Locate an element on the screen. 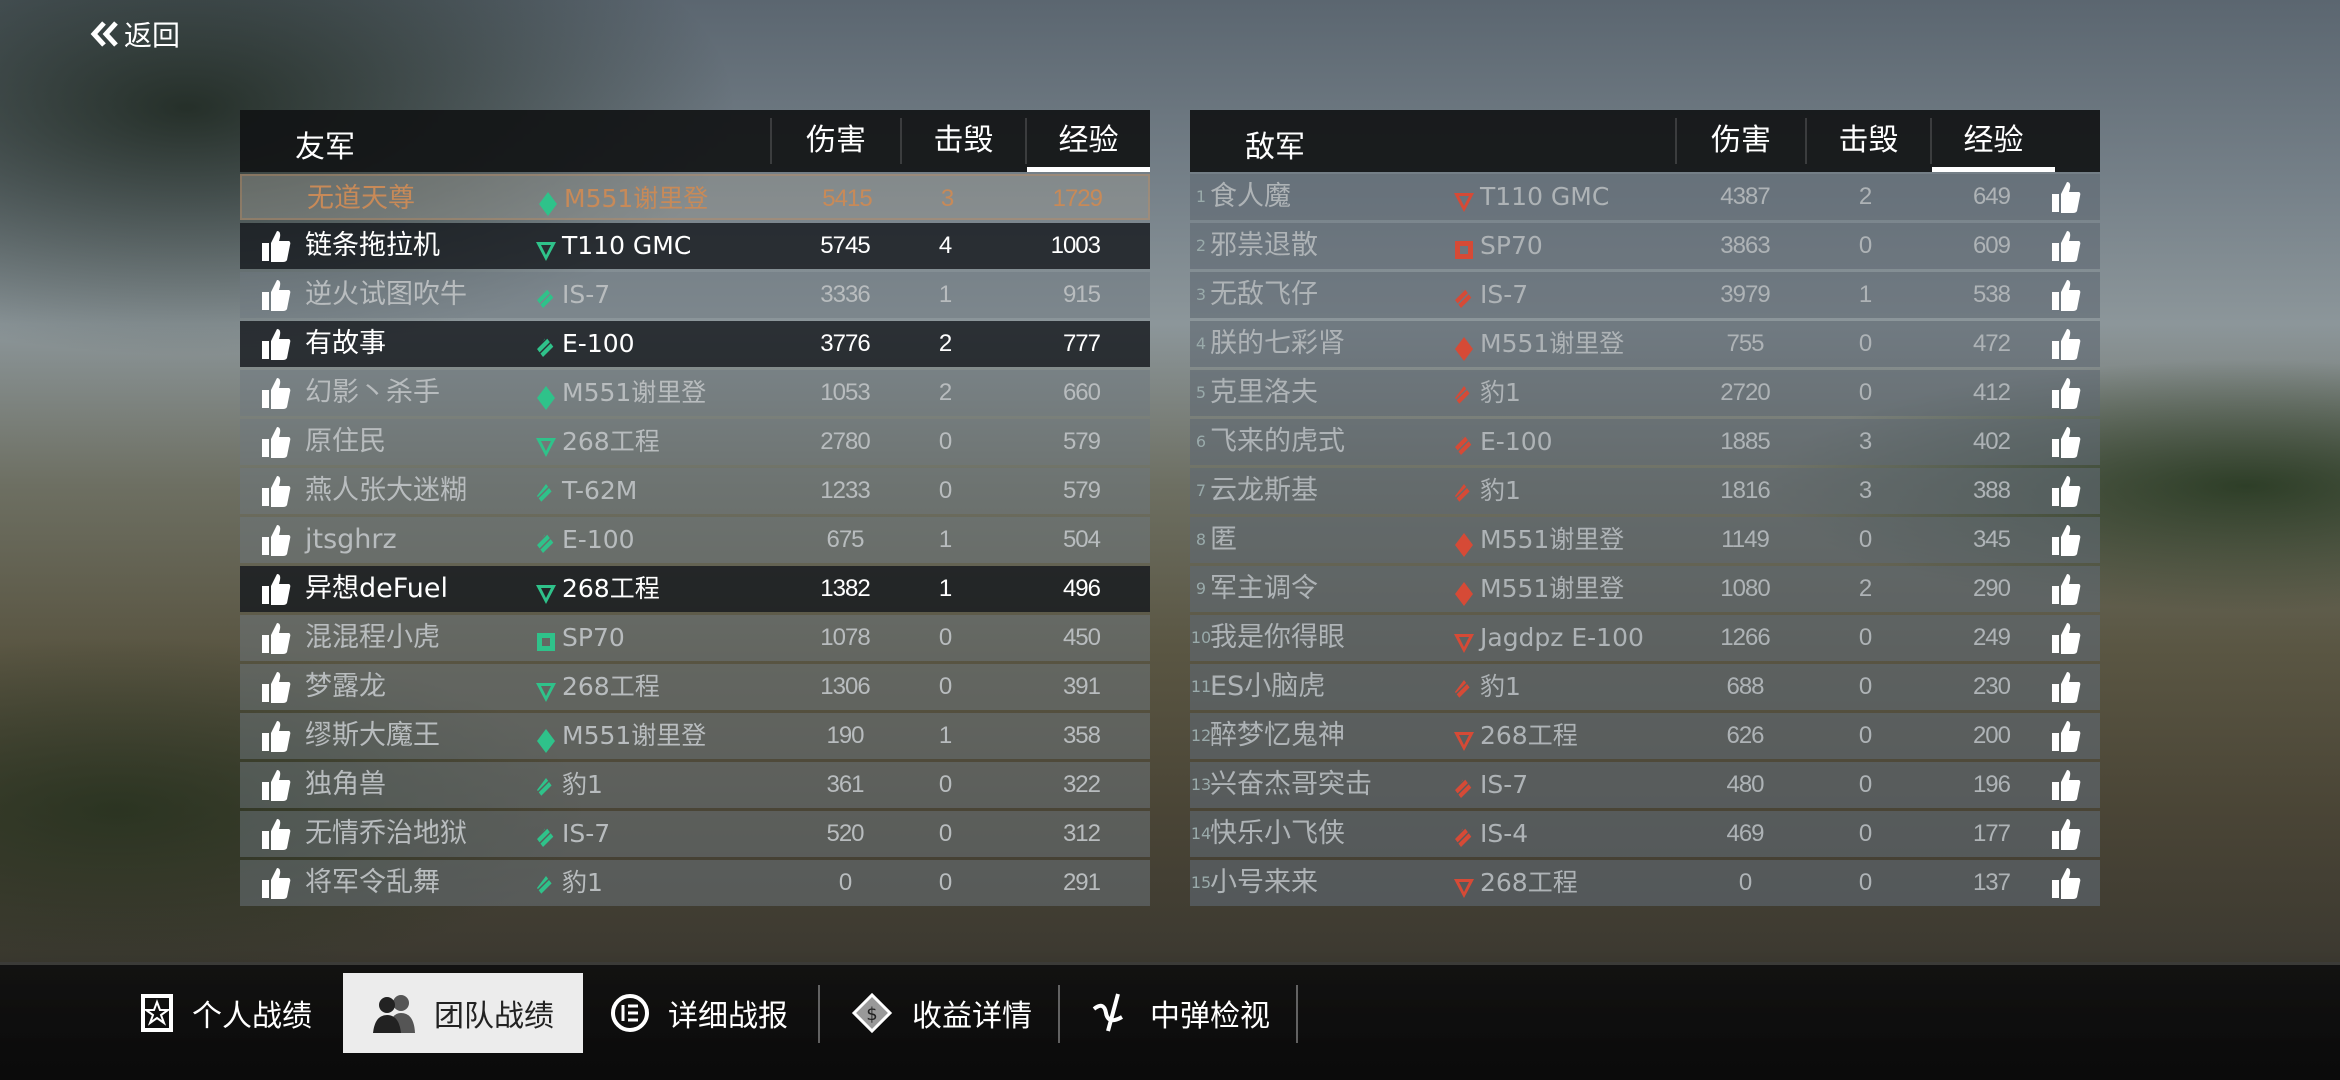 This screenshot has width=2340, height=1080. tab-personal-record: 个人战绩 is located at coordinates (240, 1013).